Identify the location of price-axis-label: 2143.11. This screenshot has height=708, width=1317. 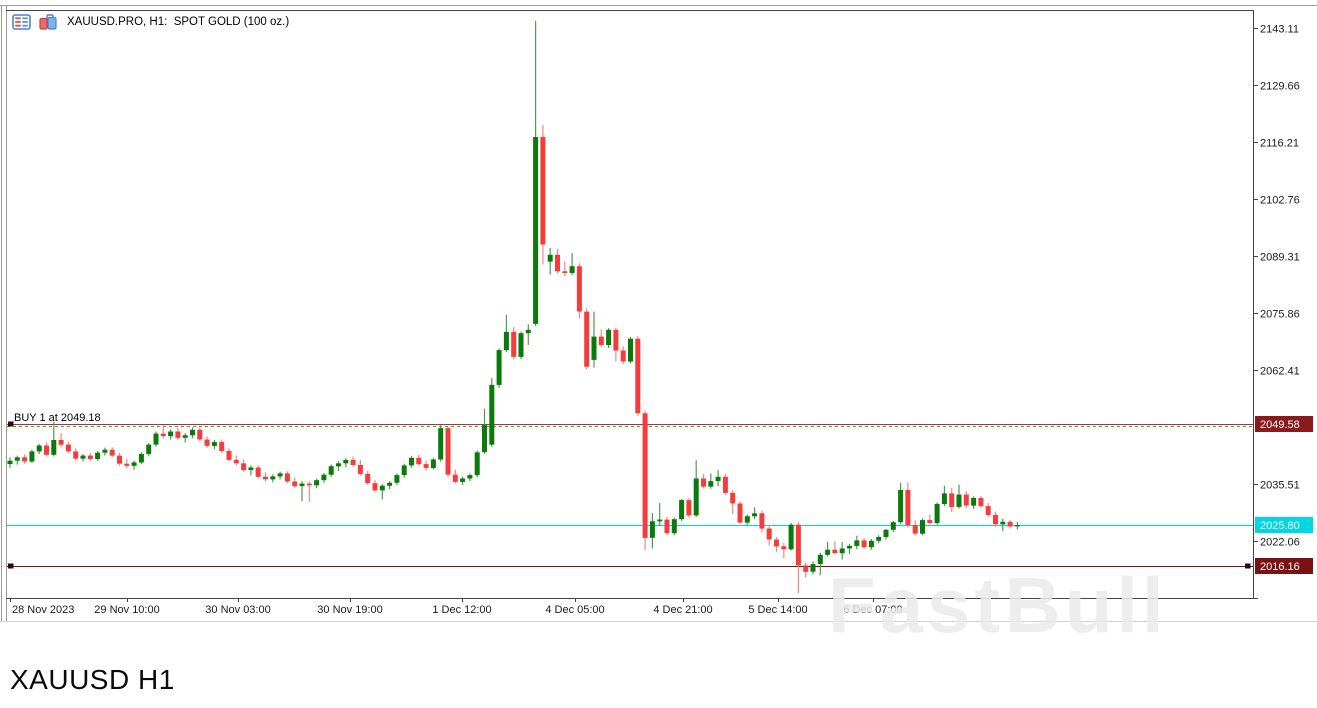
(1279, 30).